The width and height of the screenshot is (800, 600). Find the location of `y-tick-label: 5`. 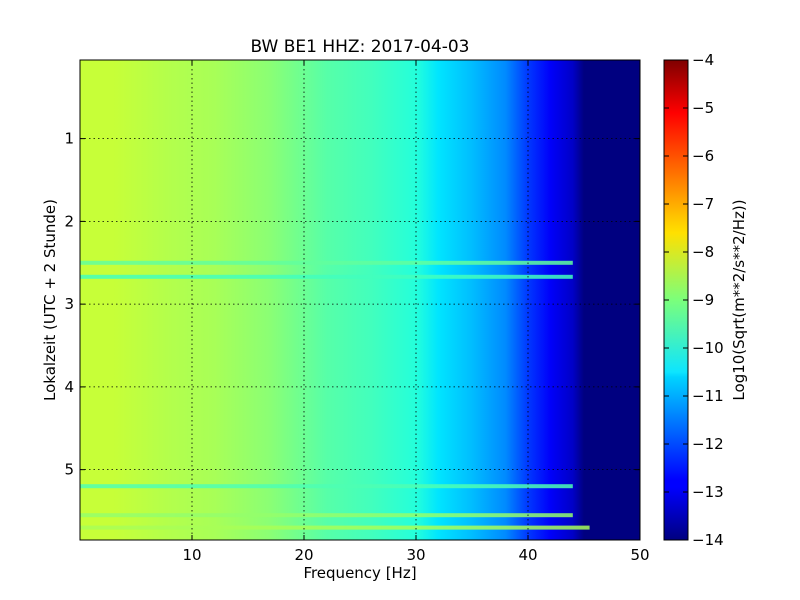

y-tick-label: 5 is located at coordinates (69, 470).